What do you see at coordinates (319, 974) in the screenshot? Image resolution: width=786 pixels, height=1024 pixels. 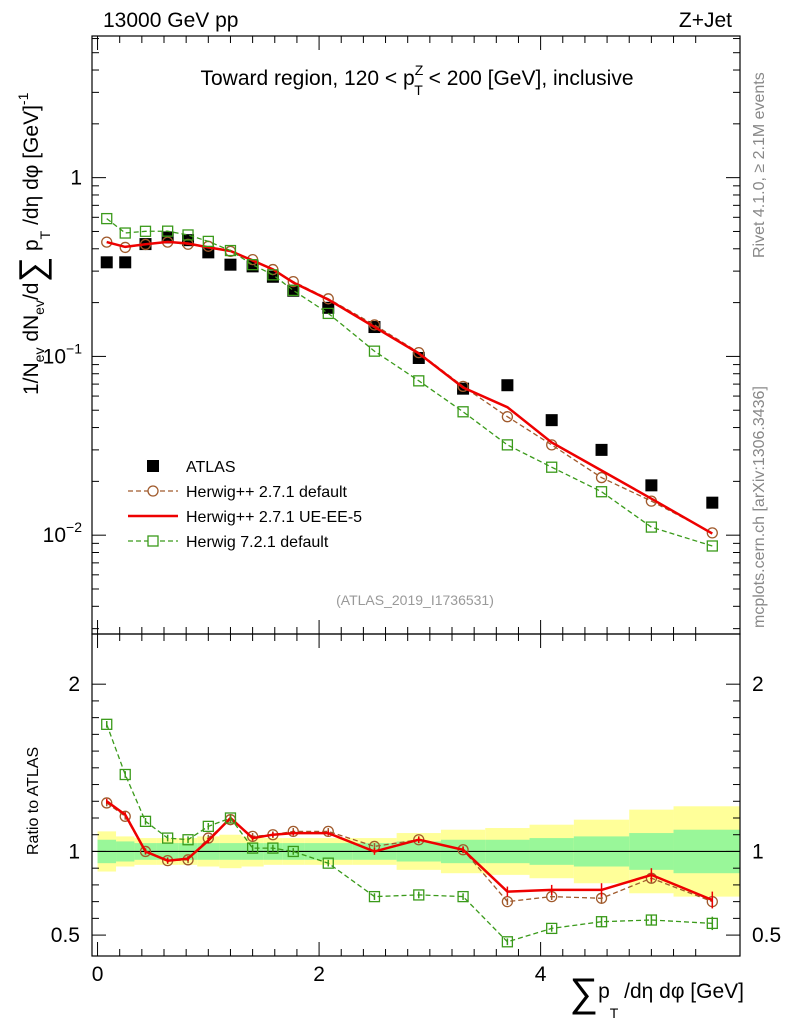 I see `x-tick-label: 2` at bounding box center [319, 974].